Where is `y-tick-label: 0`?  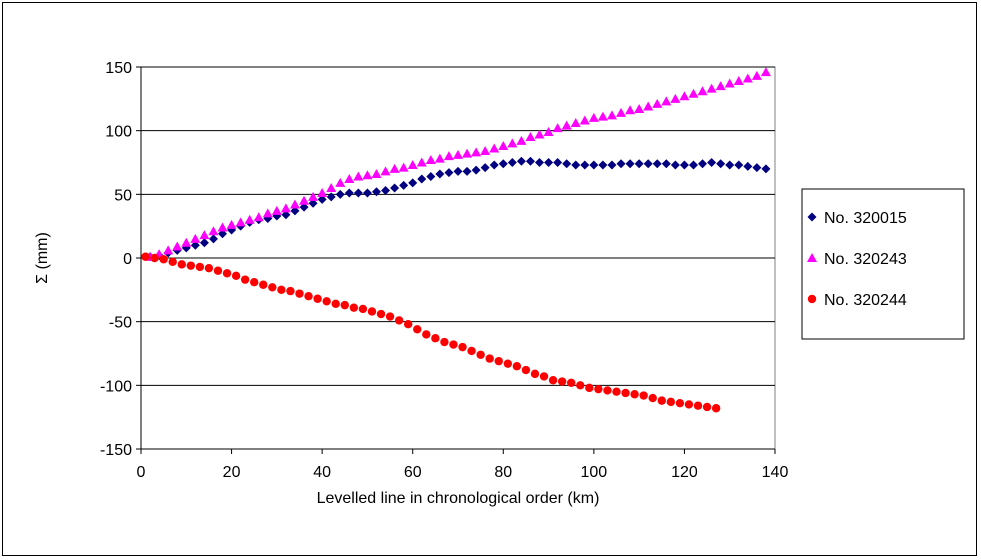 y-tick-label: 0 is located at coordinates (127, 259).